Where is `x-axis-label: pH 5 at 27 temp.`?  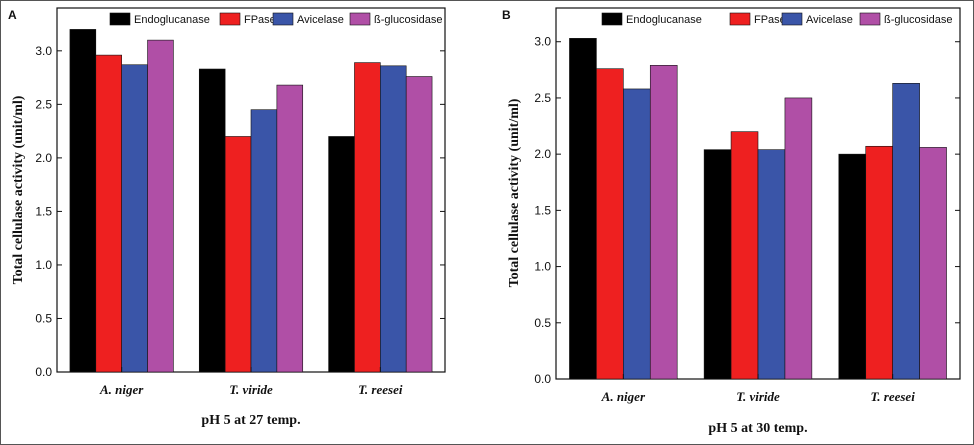 x-axis-label: pH 5 at 27 temp. is located at coordinates (250, 420).